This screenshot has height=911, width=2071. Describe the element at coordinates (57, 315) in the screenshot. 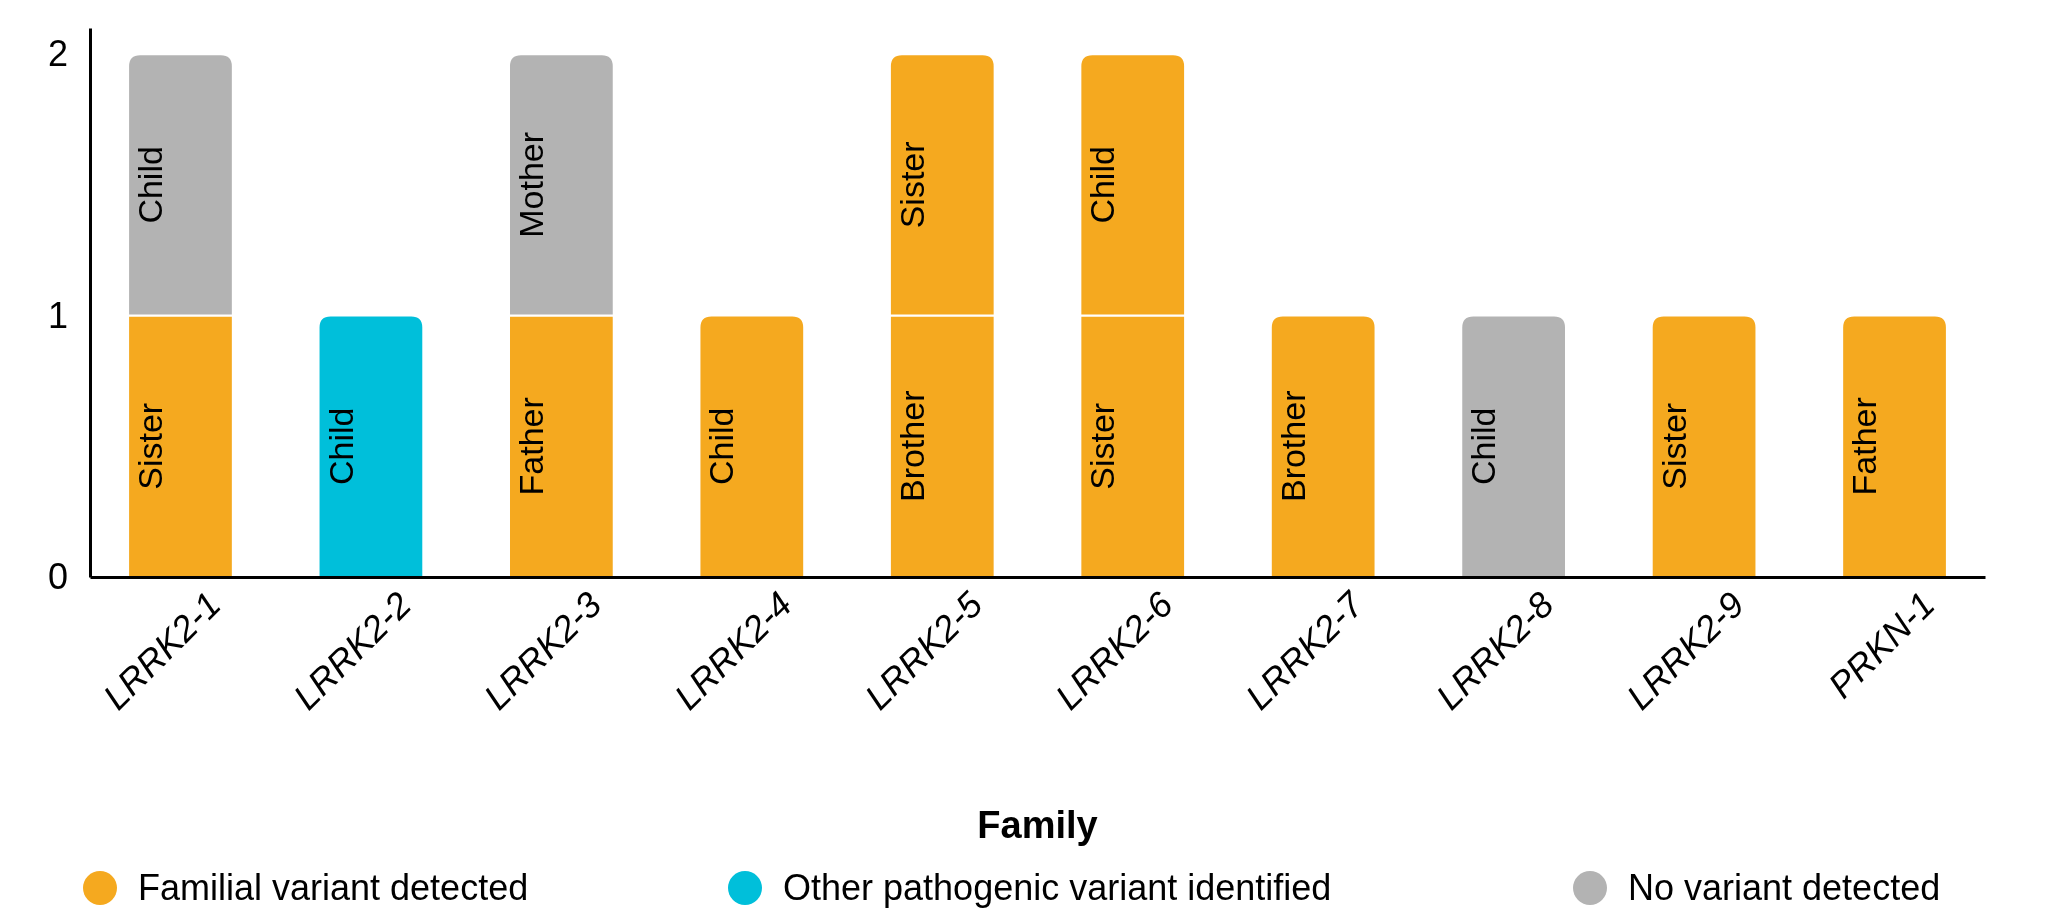

I see `y-tick-label: 1` at that location.